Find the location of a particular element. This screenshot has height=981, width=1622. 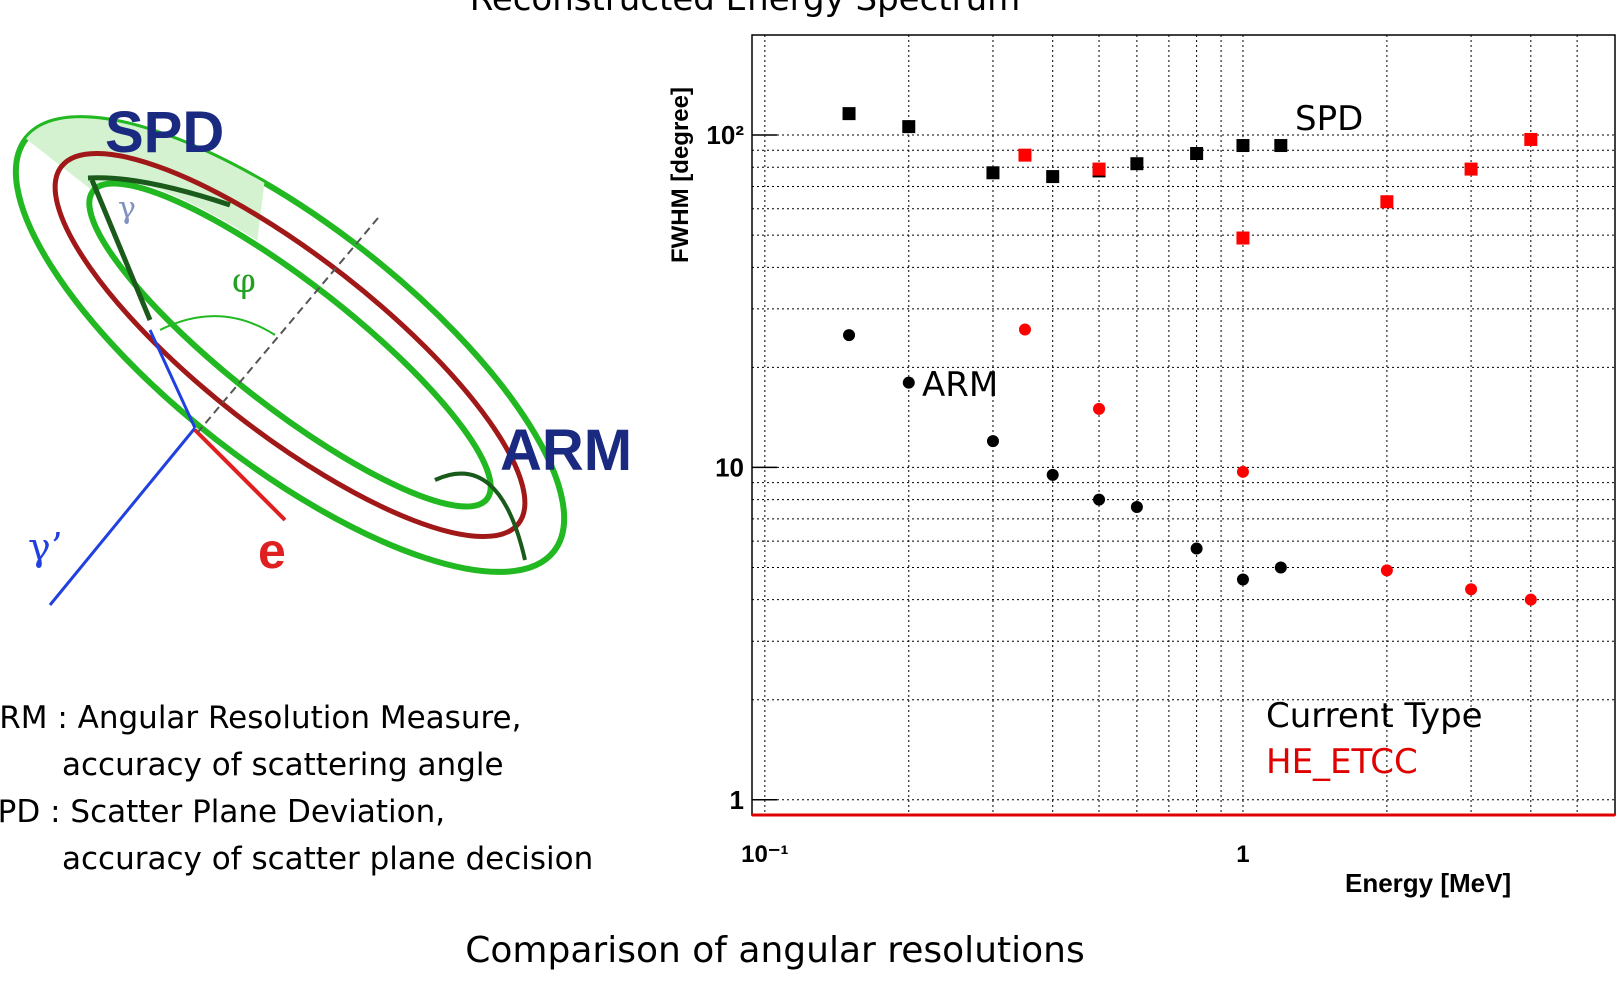

note: SPD : Scatter Plane Deviation, is located at coordinates (222, 812).